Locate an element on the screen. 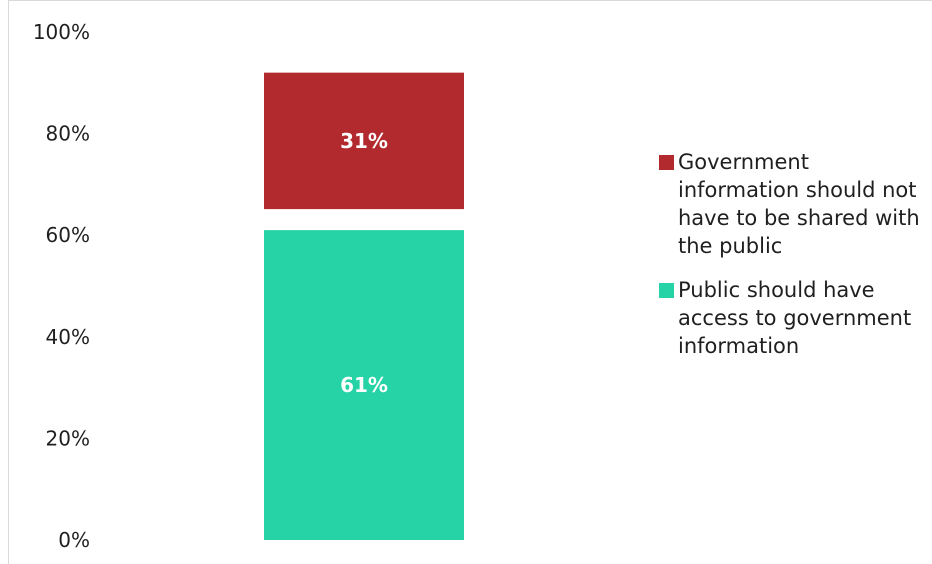  legend-swatch-red is located at coordinates (666, 162).